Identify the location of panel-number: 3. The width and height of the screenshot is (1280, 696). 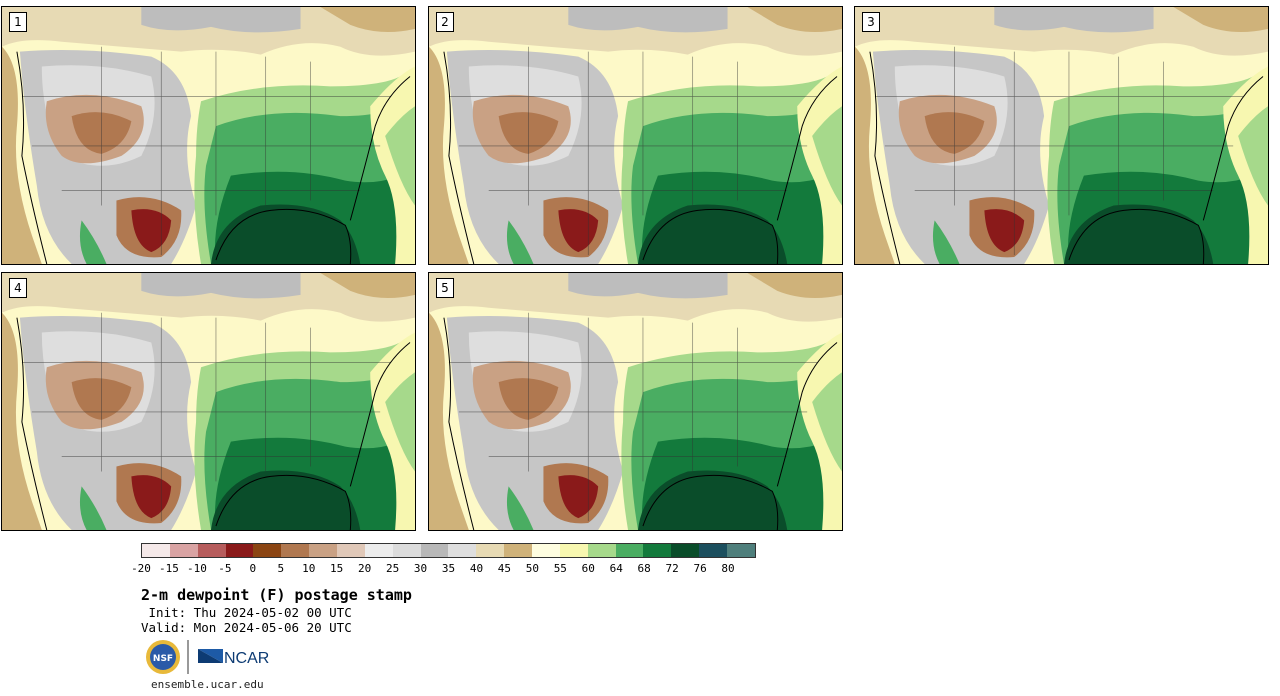
(871, 22).